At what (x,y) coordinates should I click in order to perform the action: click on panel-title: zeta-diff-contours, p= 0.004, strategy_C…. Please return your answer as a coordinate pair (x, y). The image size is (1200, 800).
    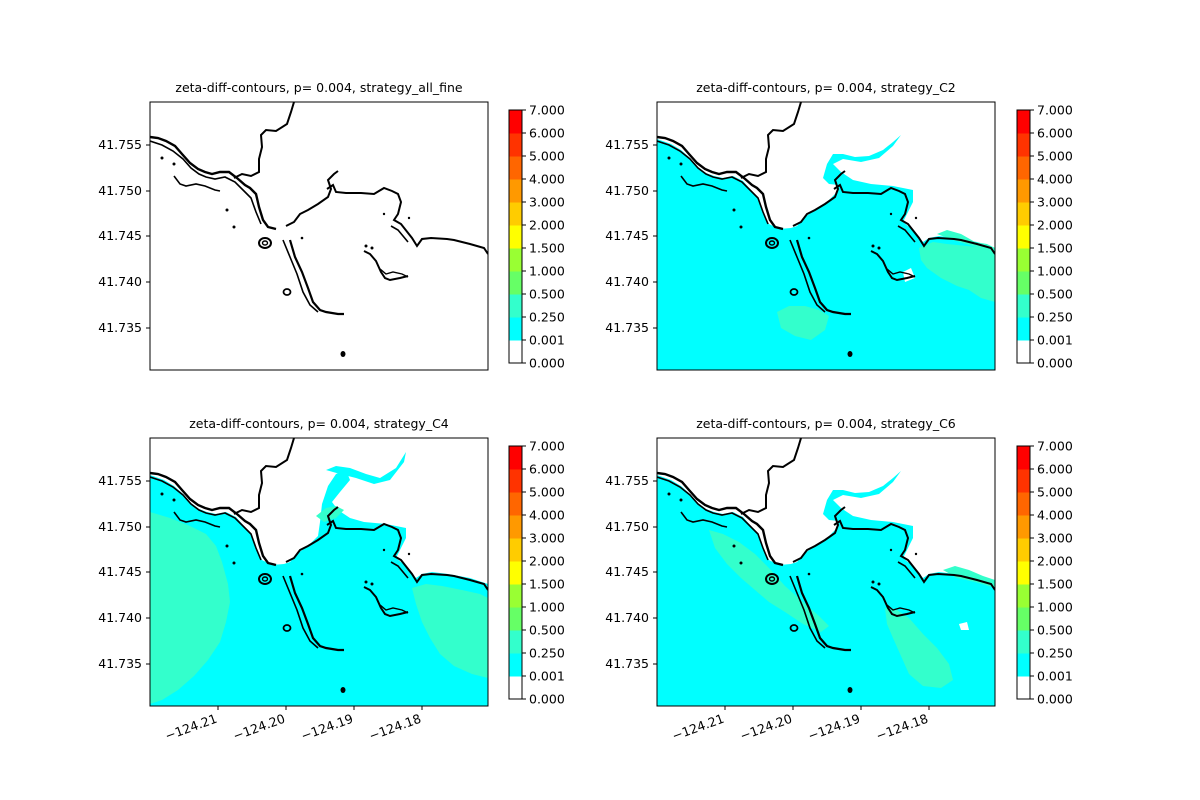
    Looking at the image, I should click on (826, 87).